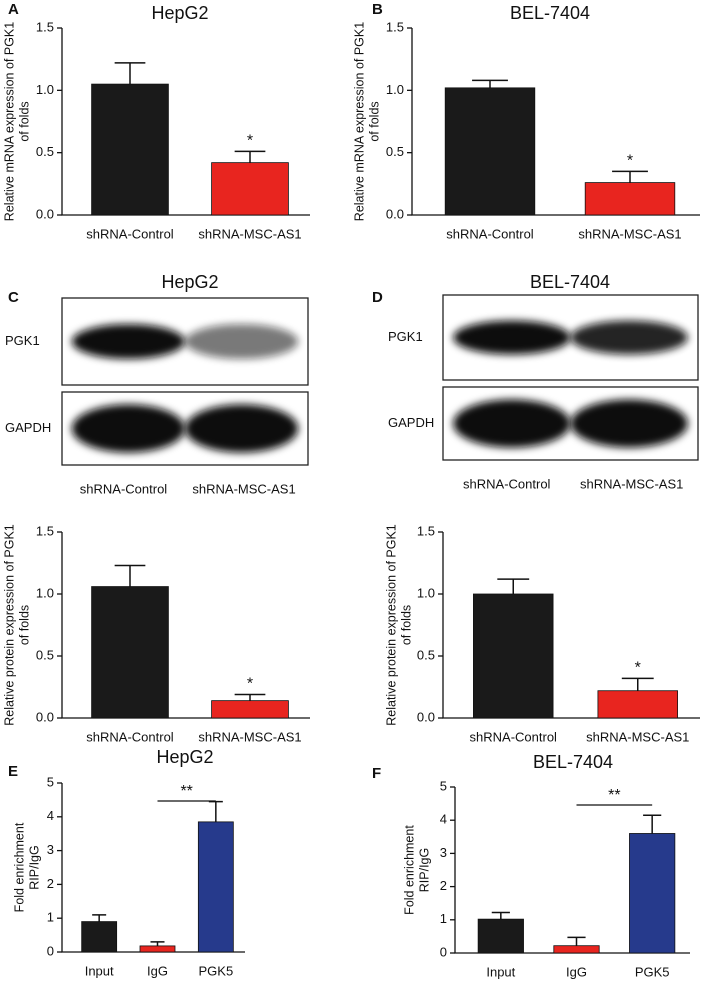  What do you see at coordinates (377, 9) in the screenshot?
I see `panel-letter: B` at bounding box center [377, 9].